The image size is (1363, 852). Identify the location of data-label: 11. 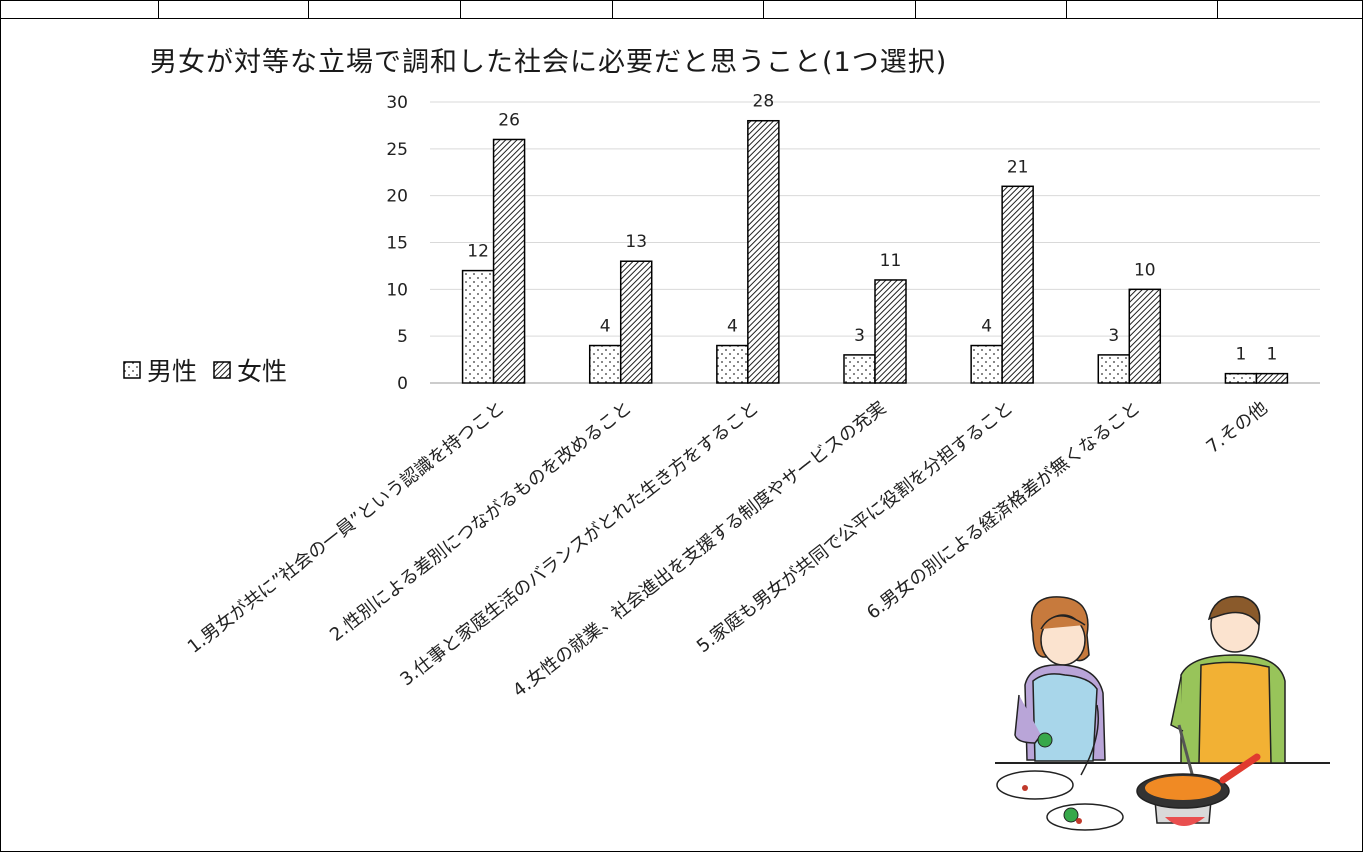
(891, 261).